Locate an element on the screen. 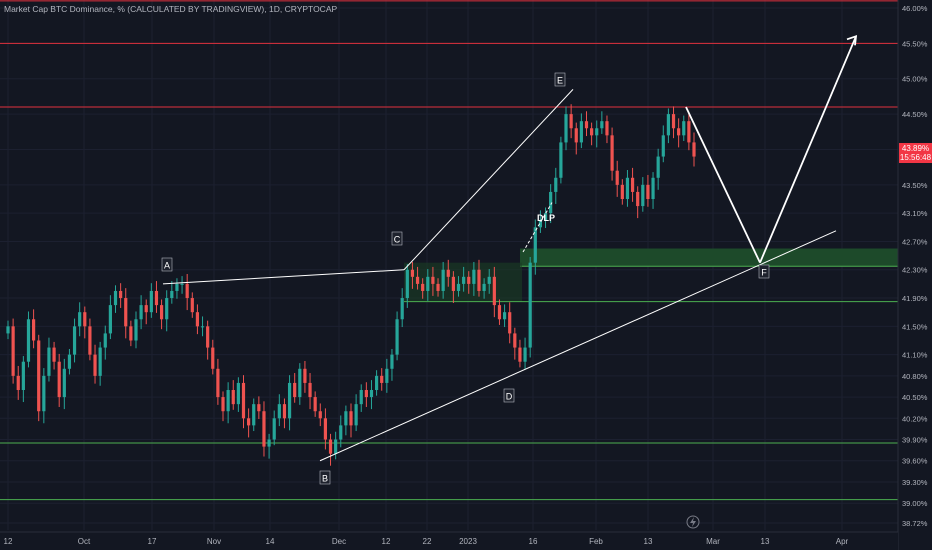  y-tick-label: 41.90% is located at coordinates (915, 298).